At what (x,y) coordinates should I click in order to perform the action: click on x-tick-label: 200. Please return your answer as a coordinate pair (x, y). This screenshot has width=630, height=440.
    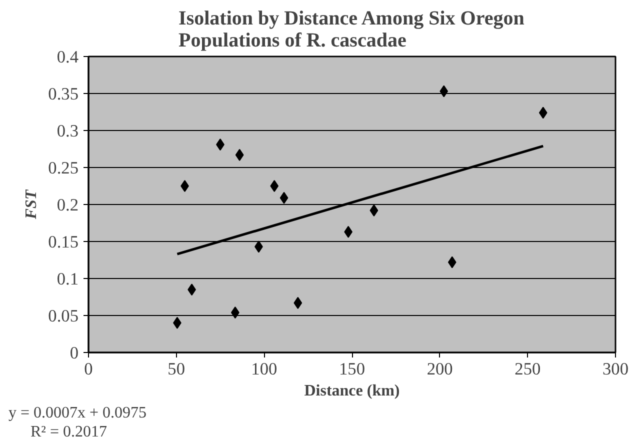
    Looking at the image, I should click on (439, 369).